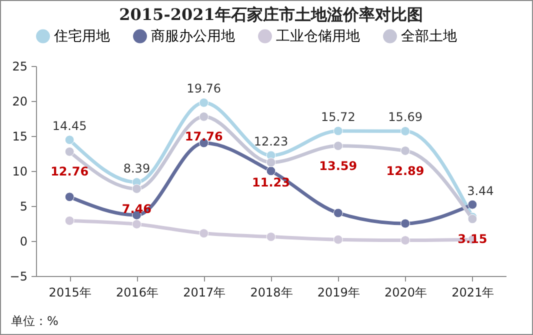  I want to click on data-label: 19.76, so click(204, 89).